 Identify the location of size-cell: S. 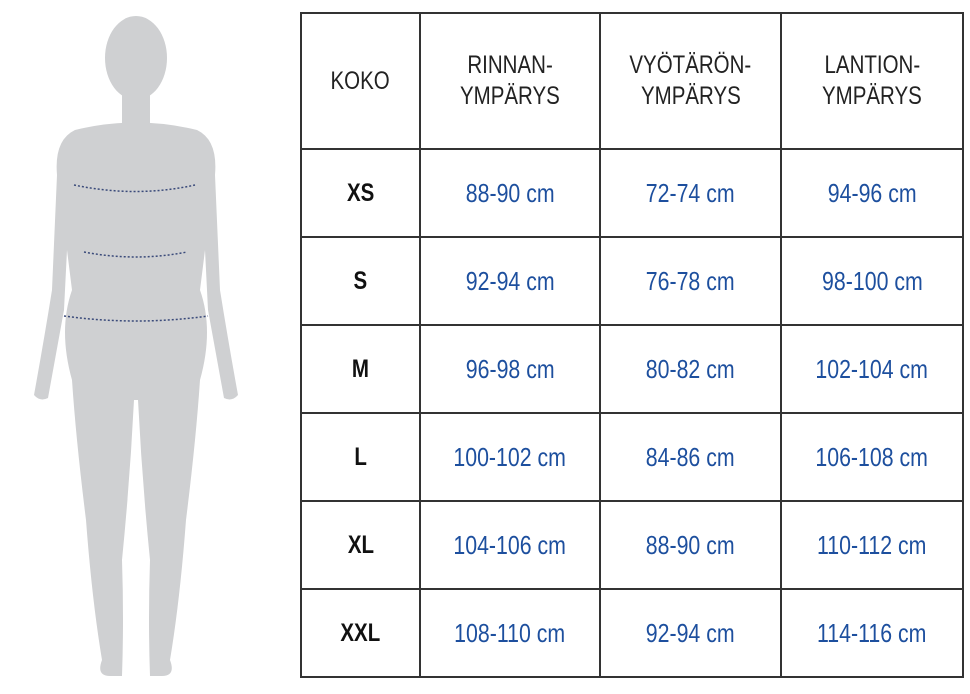
(360, 281).